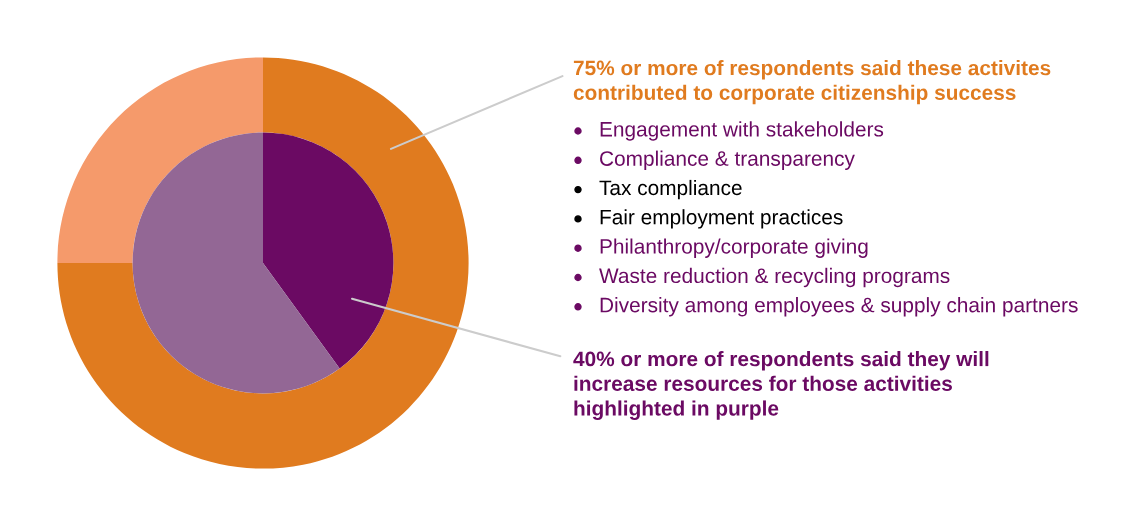 Image resolution: width=1146 pixels, height=519 pixels. I want to click on text: Waste reduction & recycling programs, so click(774, 277).